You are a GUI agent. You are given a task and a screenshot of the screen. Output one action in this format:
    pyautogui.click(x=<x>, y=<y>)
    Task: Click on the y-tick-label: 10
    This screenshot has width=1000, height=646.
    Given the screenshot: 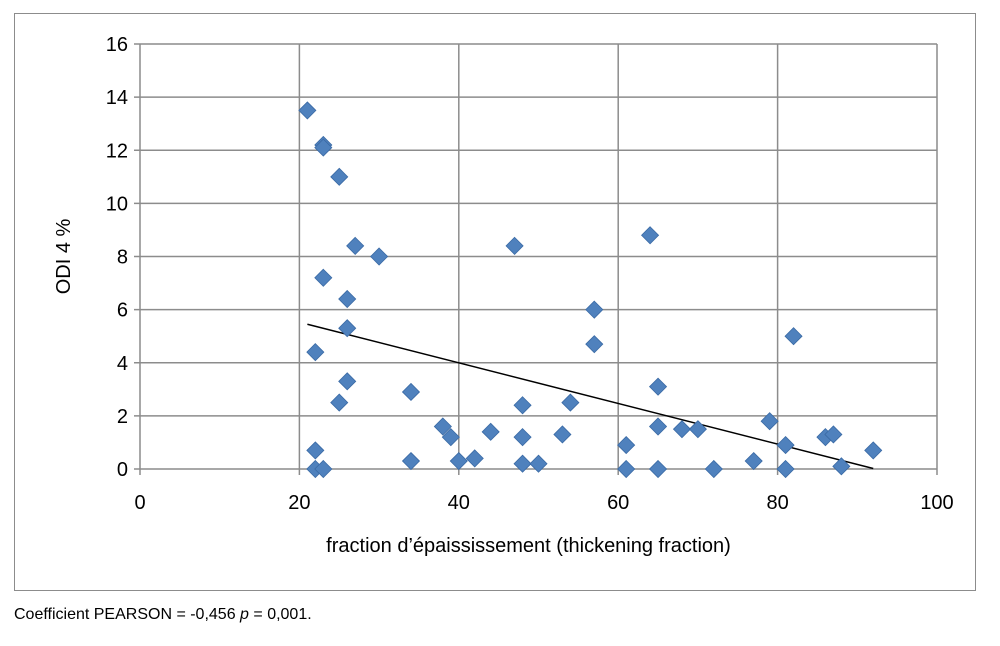 What is the action you would take?
    pyautogui.click(x=117, y=204)
    